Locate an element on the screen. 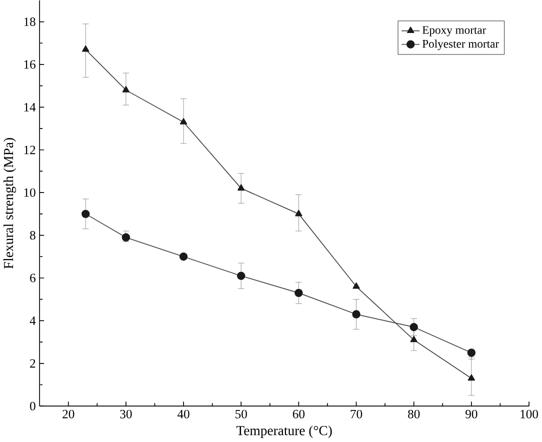 Image resolution: width=542 pixels, height=442 pixels. y-tick-label: 14 is located at coordinates (30, 107).